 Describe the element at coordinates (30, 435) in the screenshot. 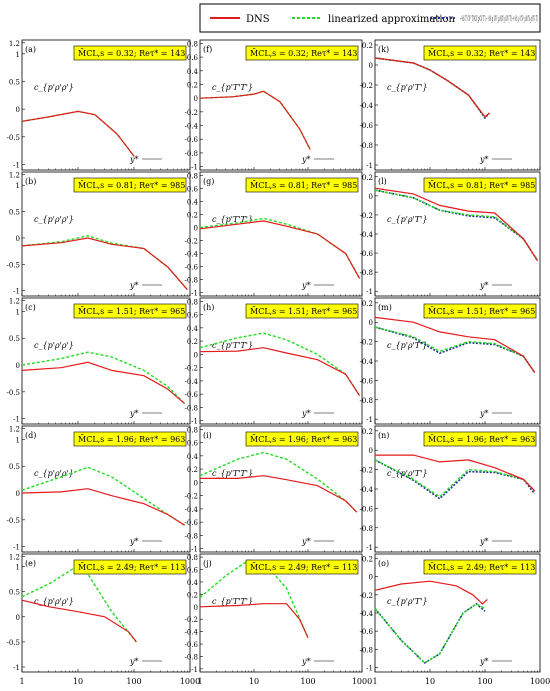

I see `panel-letter: (d)` at that location.